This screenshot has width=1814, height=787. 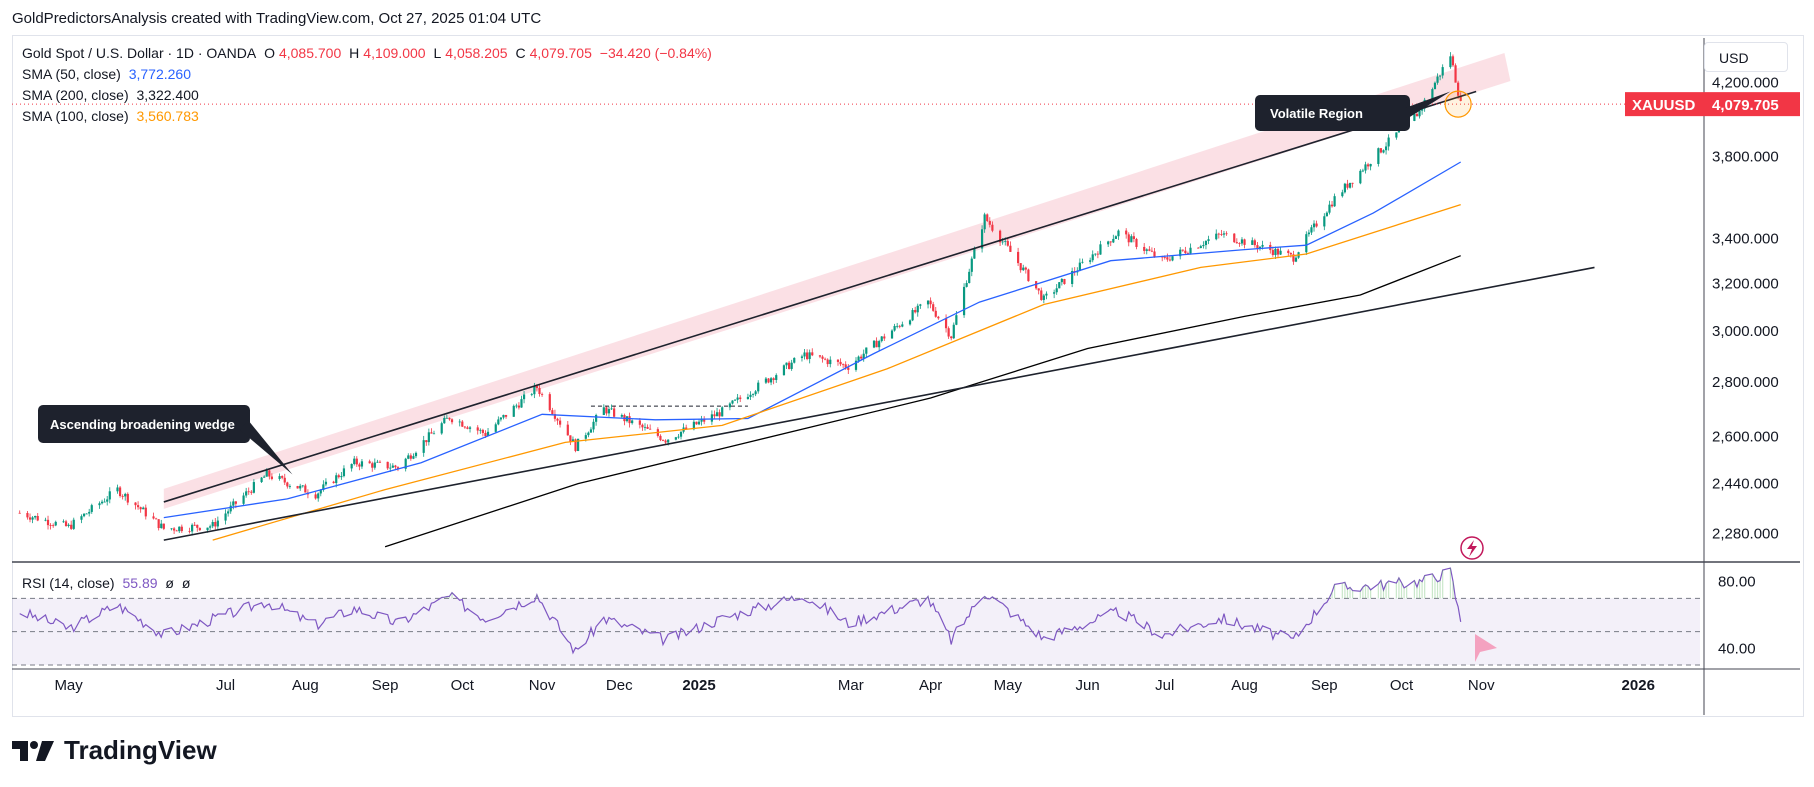 I want to click on time-tick-label: Apr, so click(x=930, y=685).